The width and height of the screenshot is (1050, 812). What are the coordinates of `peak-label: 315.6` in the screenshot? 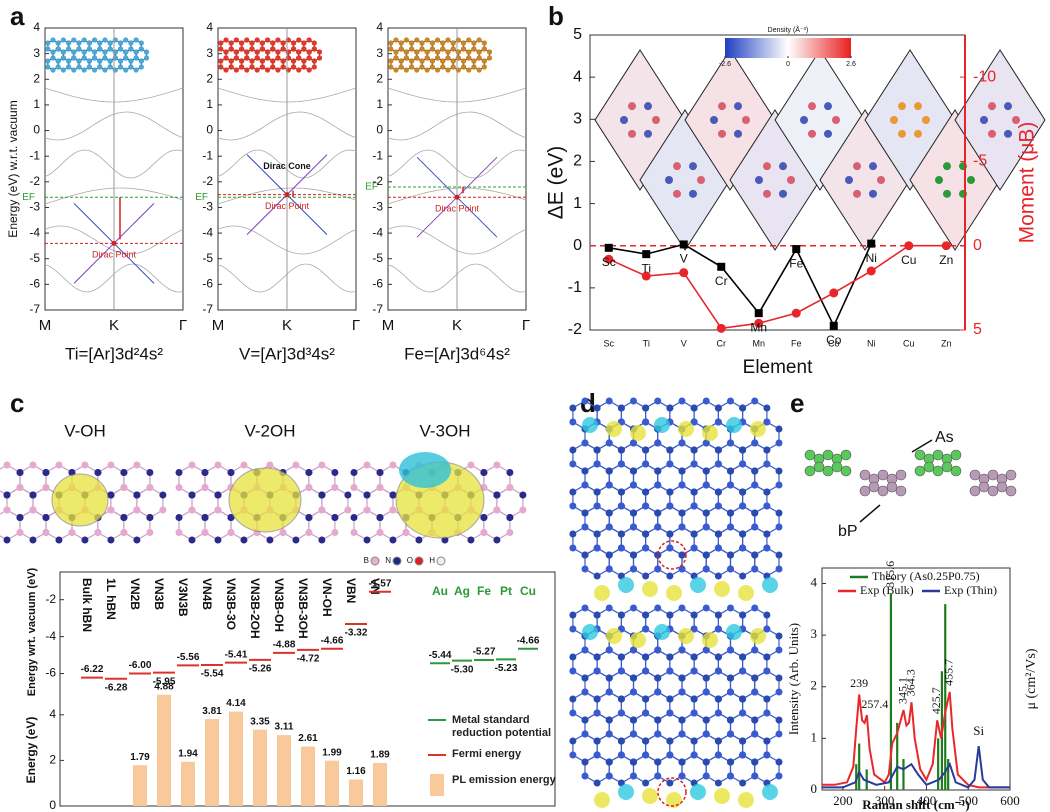 It's located at (890, 574).